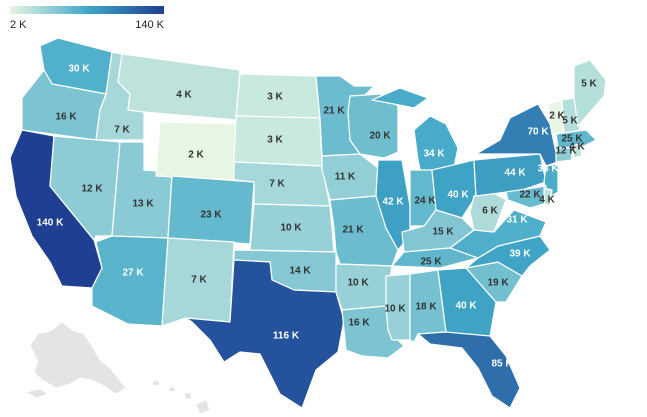 This screenshot has width=647, height=417. I want to click on hawaii-big-island, so click(203, 407).